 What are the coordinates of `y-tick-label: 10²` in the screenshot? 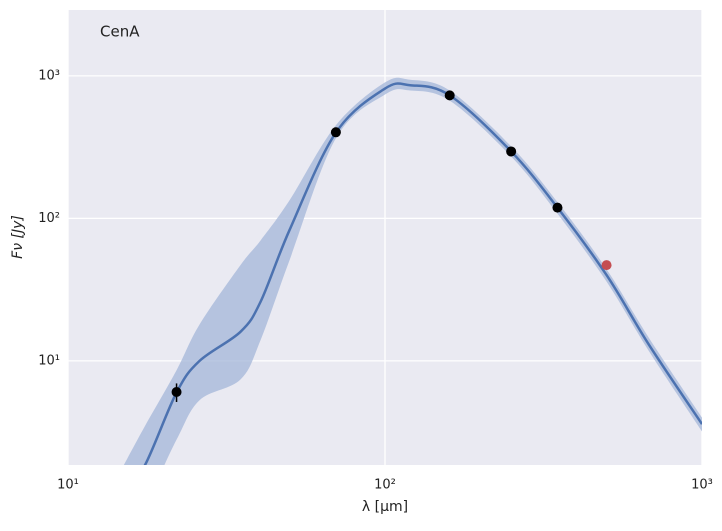 It's located at (49, 218).